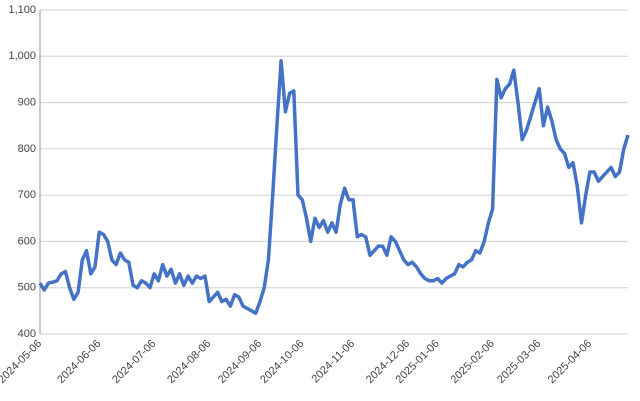  I want to click on x-tick-label: 2024-07-06, so click(134, 362).